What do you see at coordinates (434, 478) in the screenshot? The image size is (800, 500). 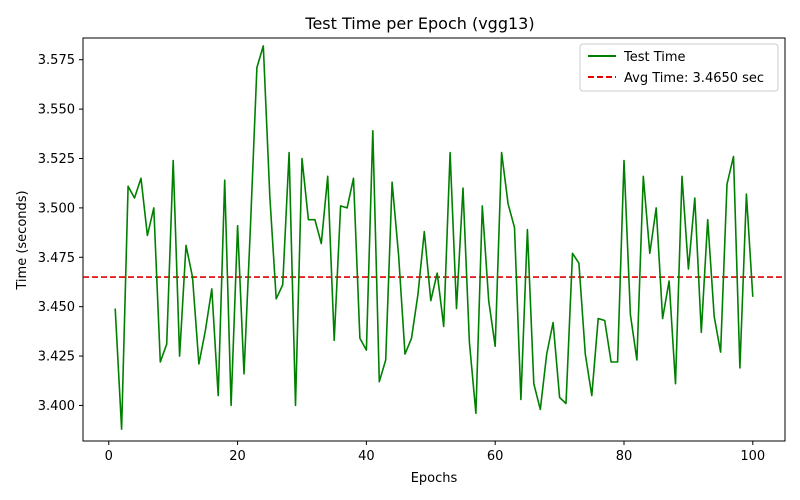 I see `x-axis-label: Epochs` at bounding box center [434, 478].